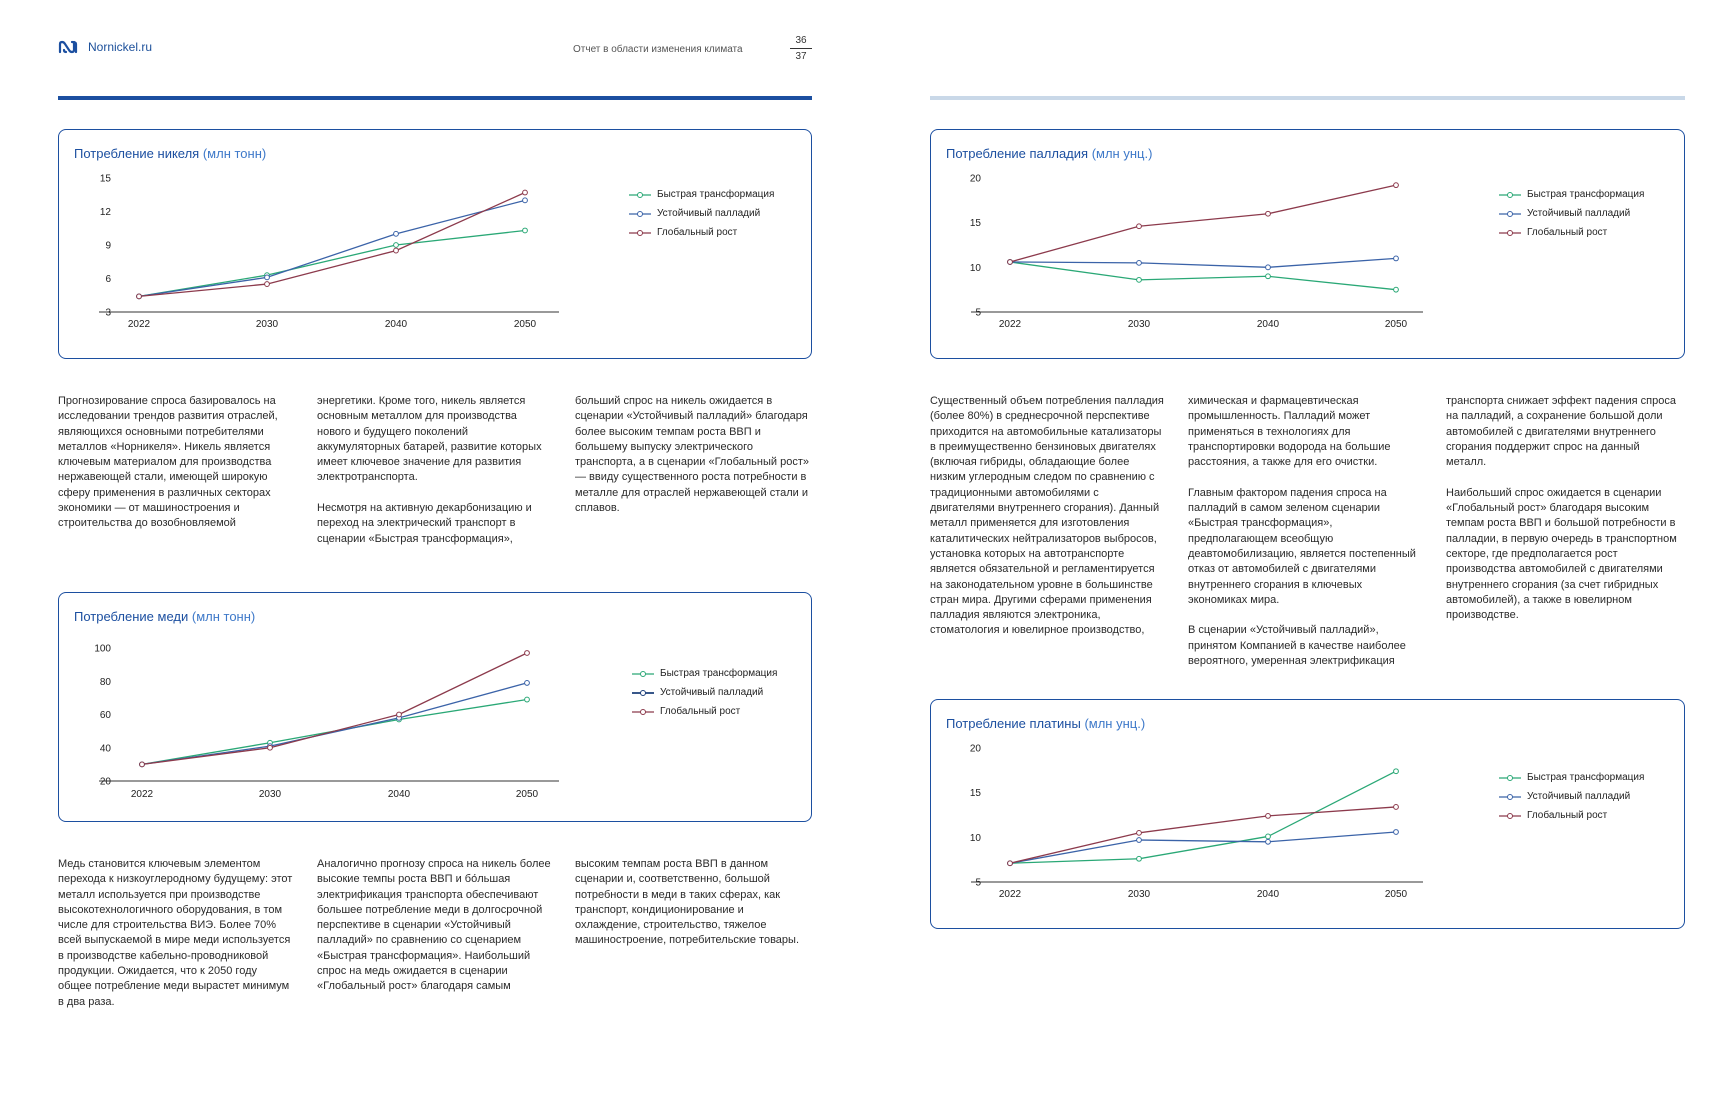 The image size is (1733, 1103). Describe the element at coordinates (106, 212) in the screenshot. I see `y-tick-label: 12` at that location.